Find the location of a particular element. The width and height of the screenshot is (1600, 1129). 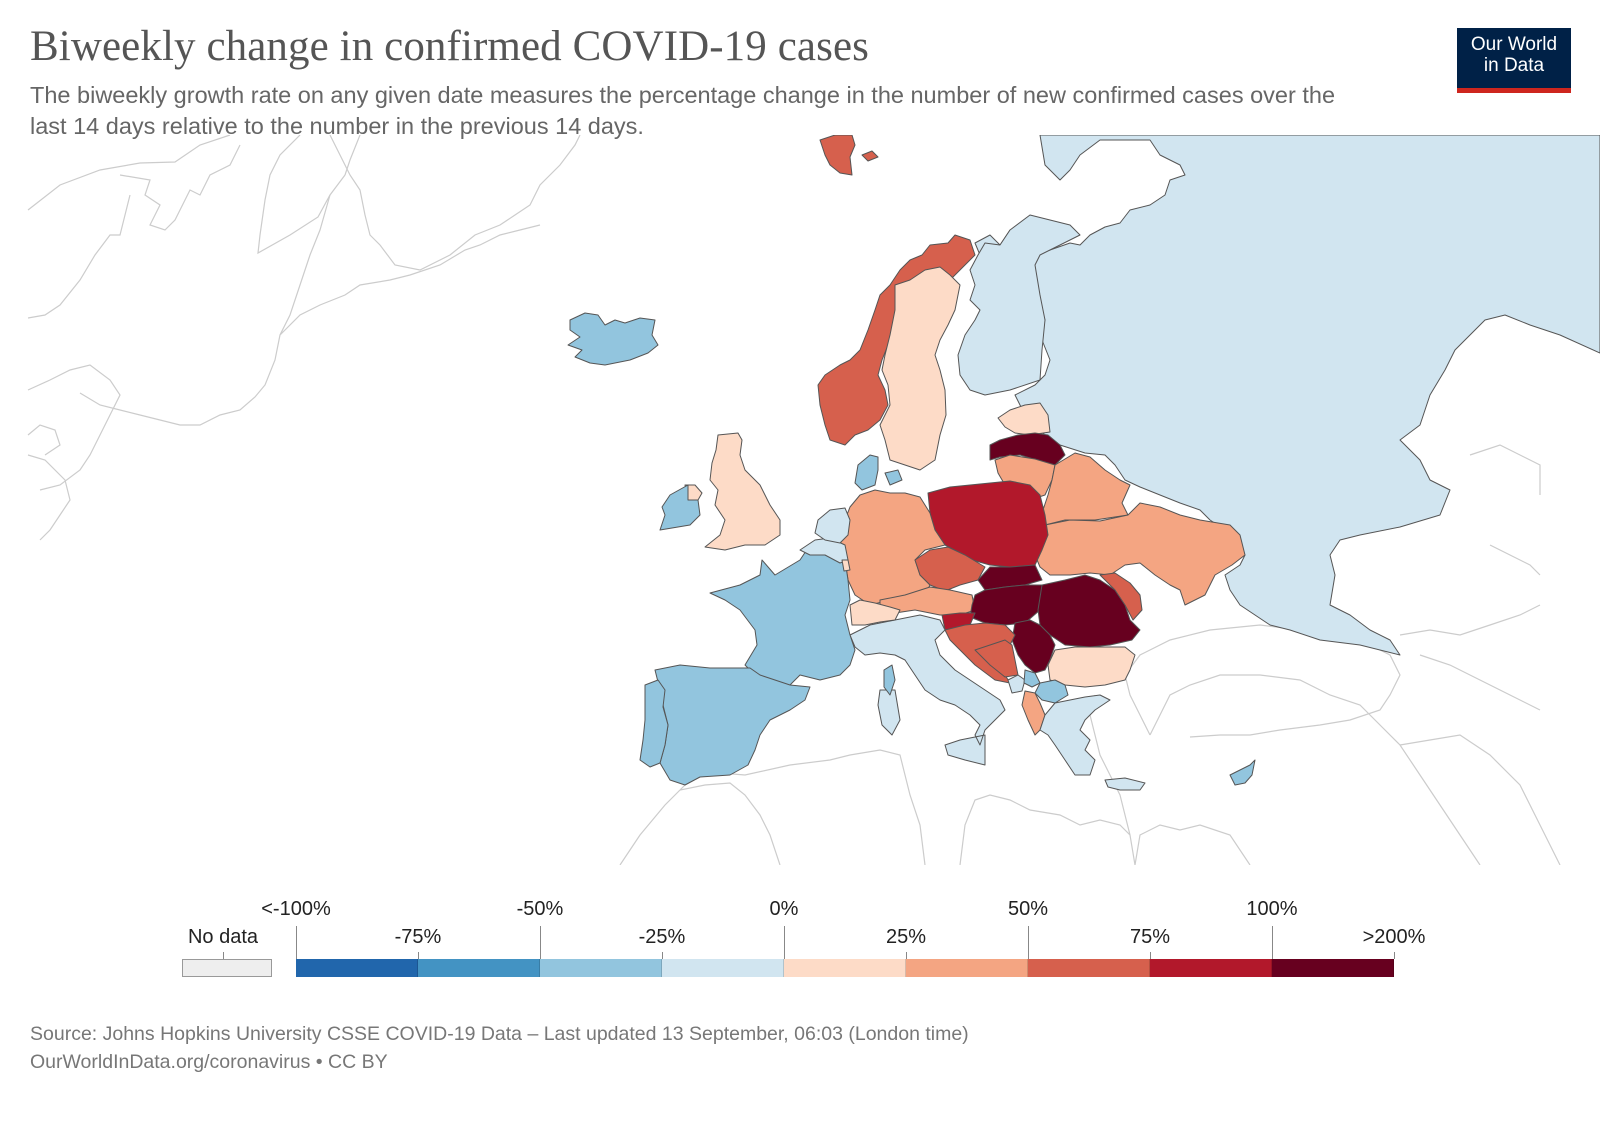

legend-label-bottom: >200% is located at coordinates (1394, 937).